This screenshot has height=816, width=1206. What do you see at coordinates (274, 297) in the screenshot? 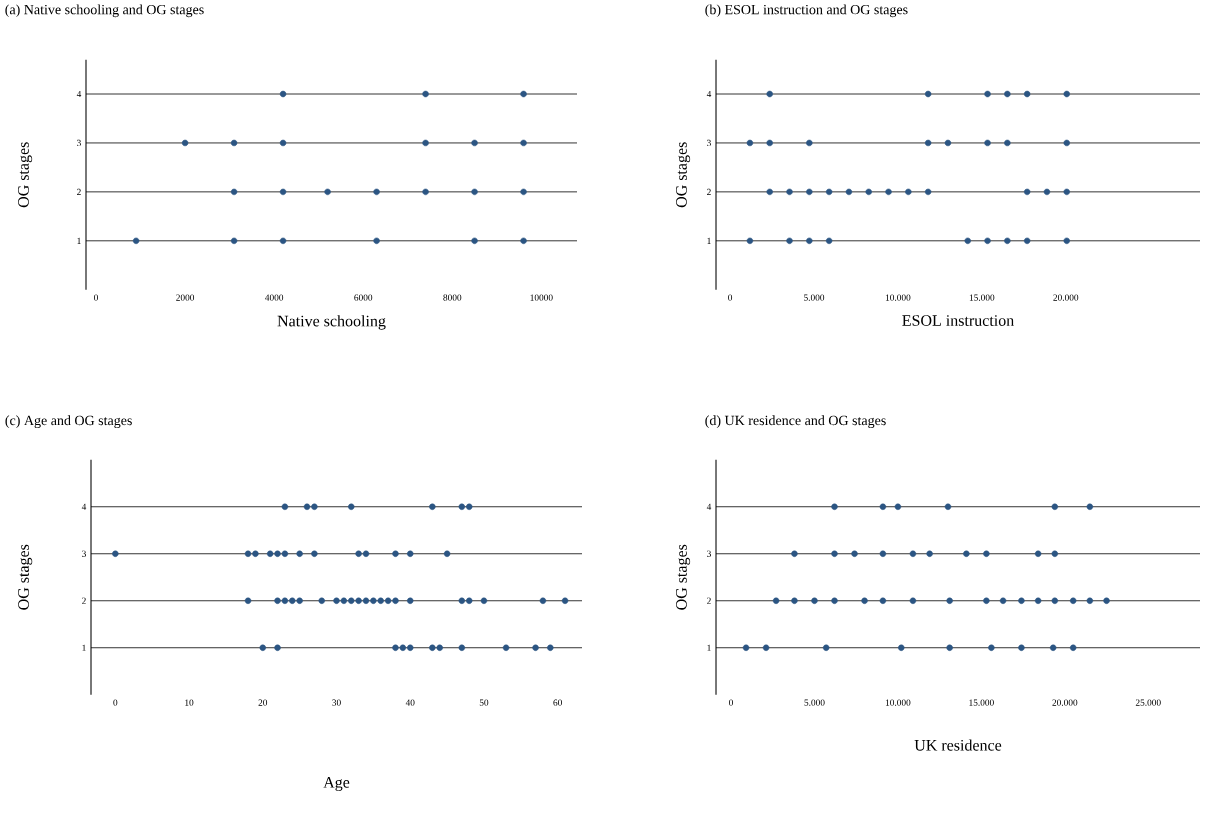
I see `x-tick-label: 4000` at bounding box center [274, 297].